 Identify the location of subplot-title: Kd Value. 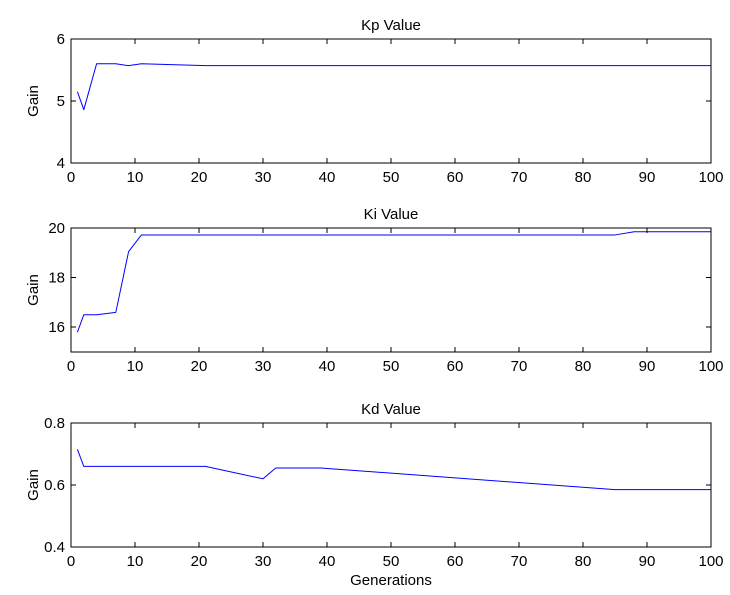
(391, 409).